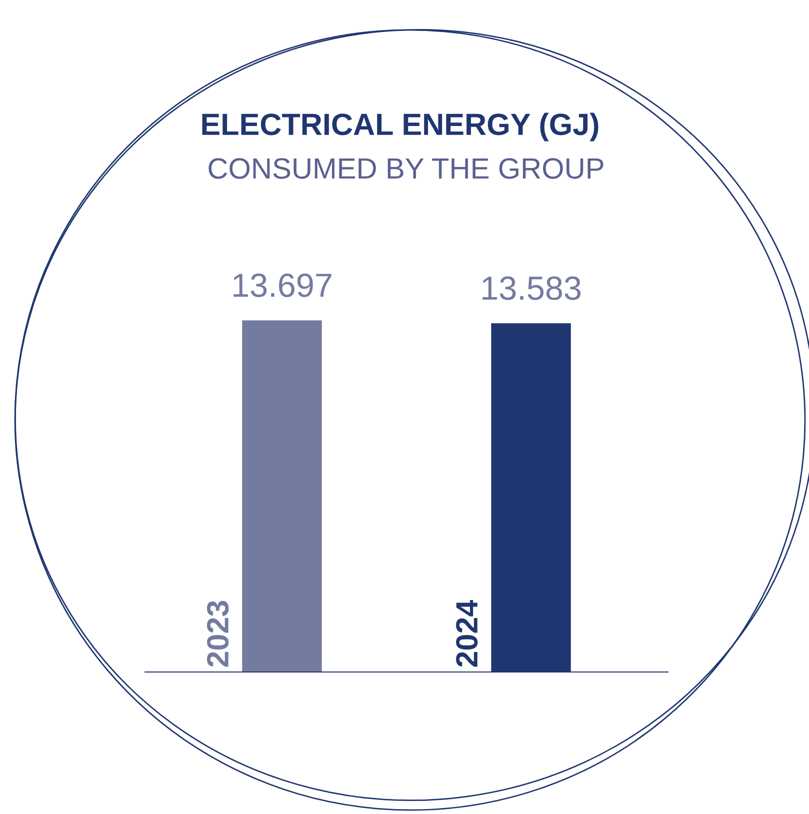 Image resolution: width=809 pixels, height=814 pixels. What do you see at coordinates (217, 633) in the screenshot?
I see `x-tick-label: 2023` at bounding box center [217, 633].